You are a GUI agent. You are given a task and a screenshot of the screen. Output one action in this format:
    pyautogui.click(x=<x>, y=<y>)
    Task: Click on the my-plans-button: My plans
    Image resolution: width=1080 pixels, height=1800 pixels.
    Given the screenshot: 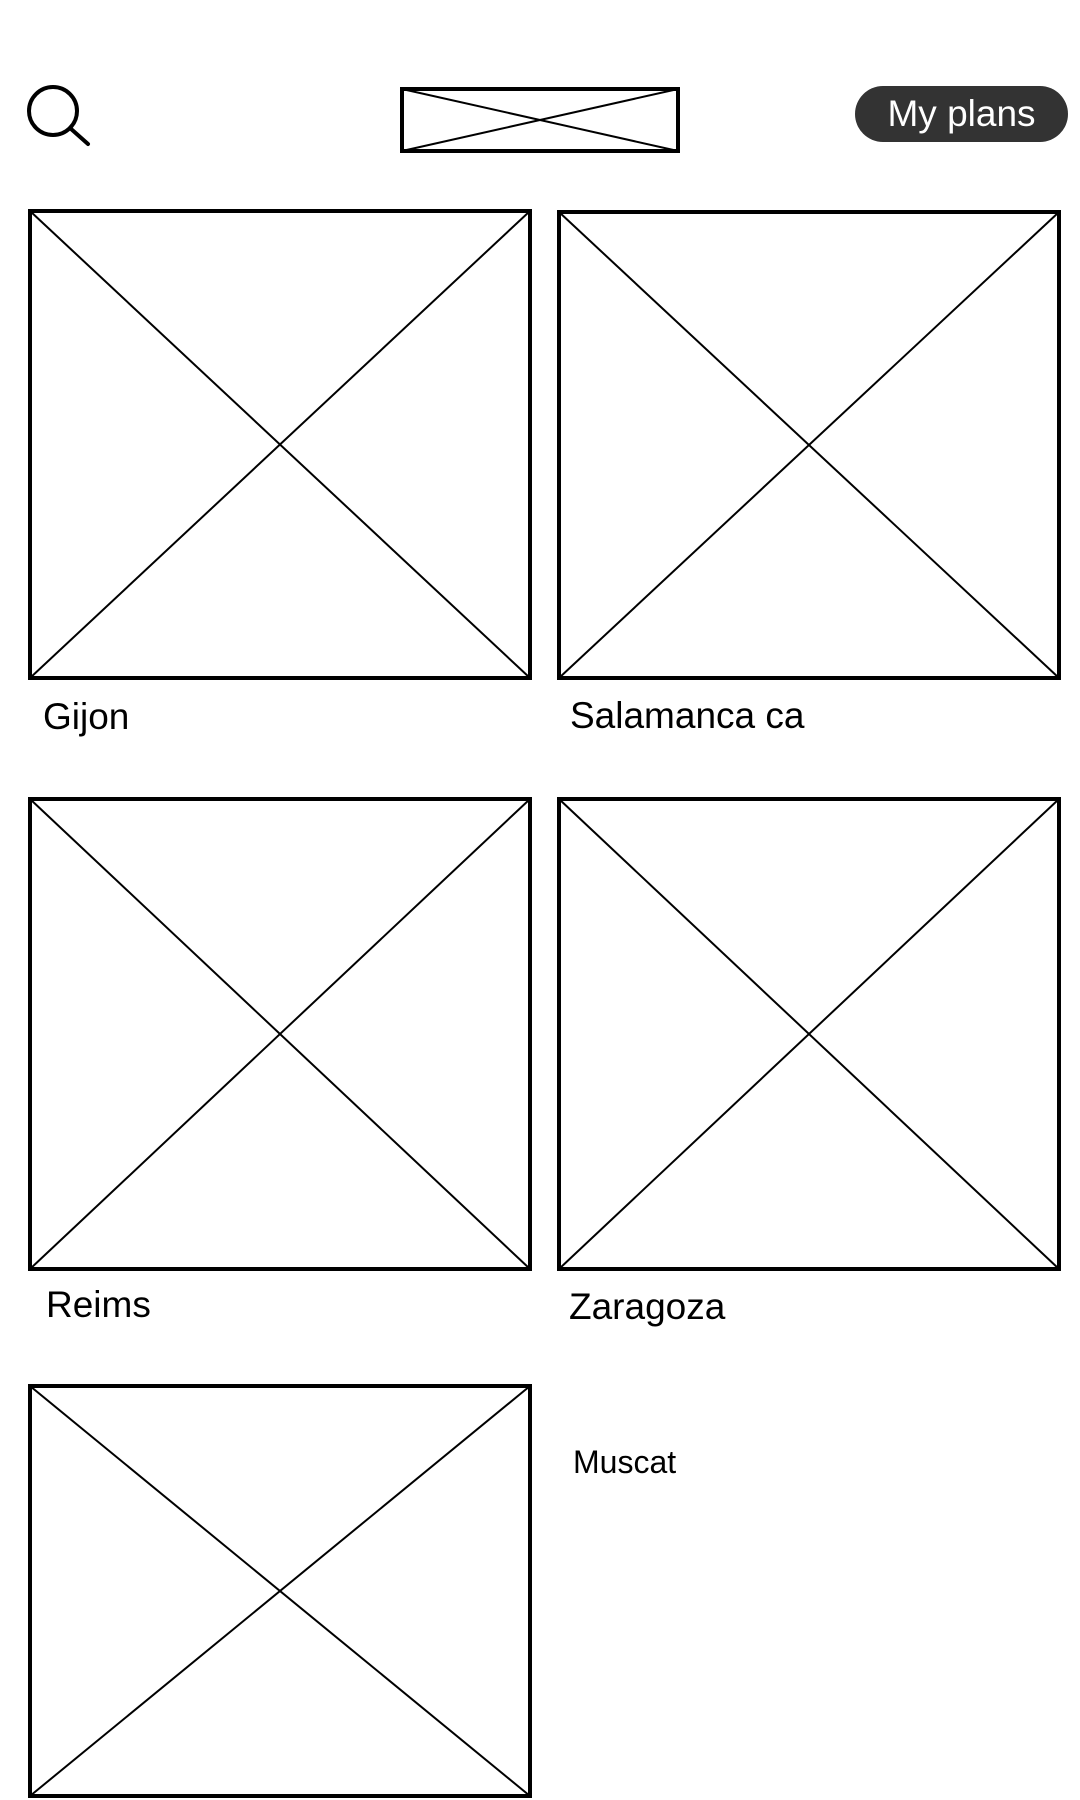 What is the action you would take?
    pyautogui.click(x=961, y=114)
    